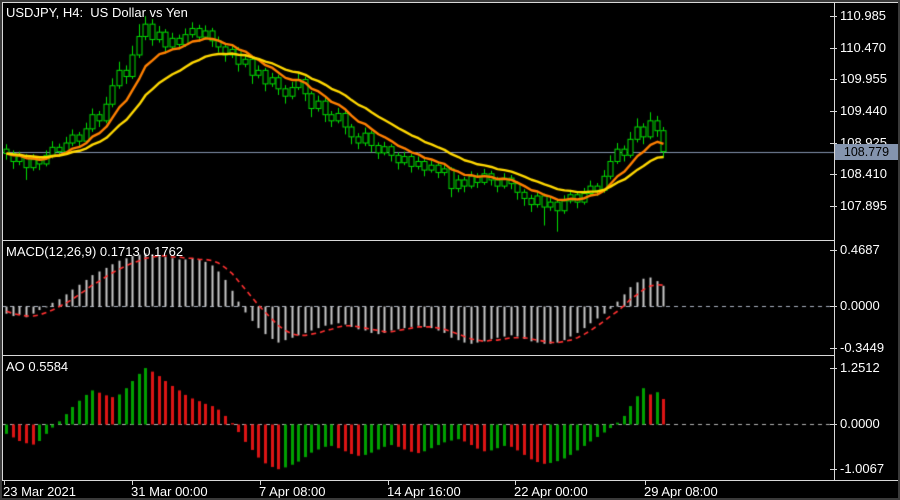 This screenshot has height=500, width=900. Describe the element at coordinates (418, 355) in the screenshot. I see `panel-separator-ao` at that location.